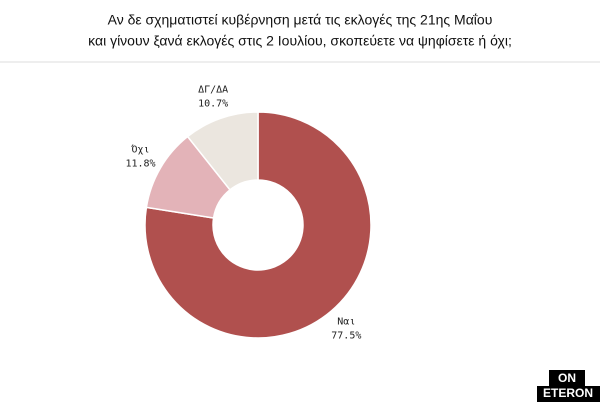 The image size is (600, 402). Describe the element at coordinates (213, 104) in the screenshot. I see `value-label: 10.7%` at that location.